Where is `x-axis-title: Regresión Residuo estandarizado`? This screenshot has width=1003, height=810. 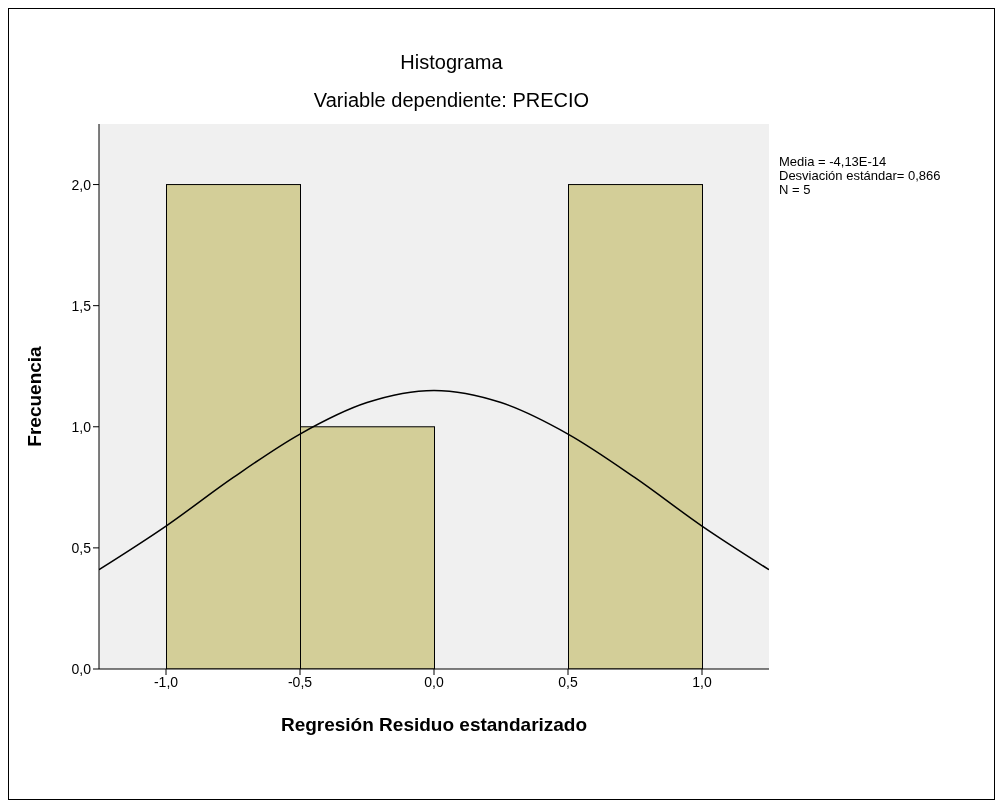
x-axis-title: Regresión Residuo estandarizado is located at coordinates (434, 724).